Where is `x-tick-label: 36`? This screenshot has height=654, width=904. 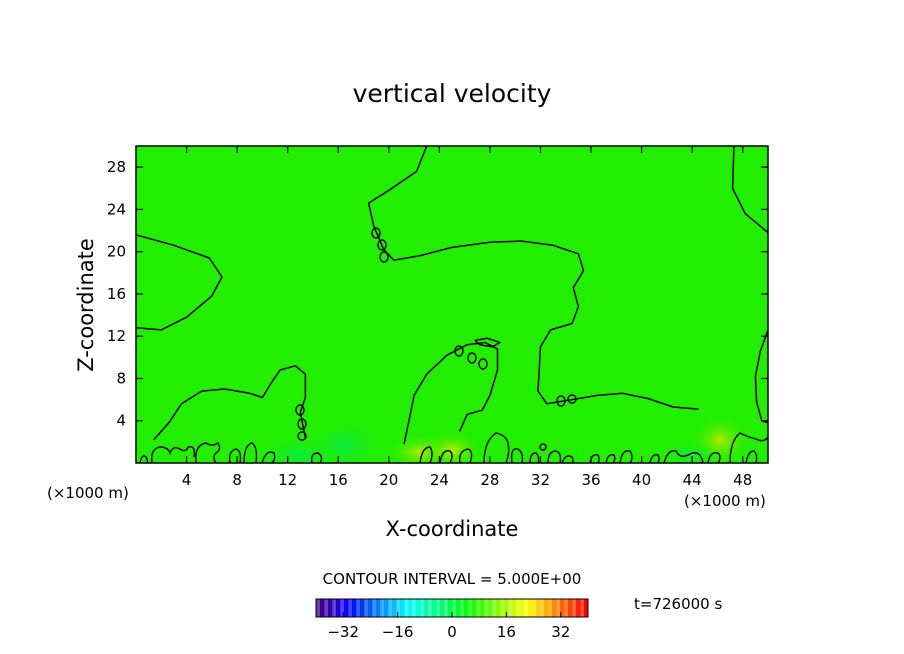 x-tick-label: 36 is located at coordinates (590, 480).